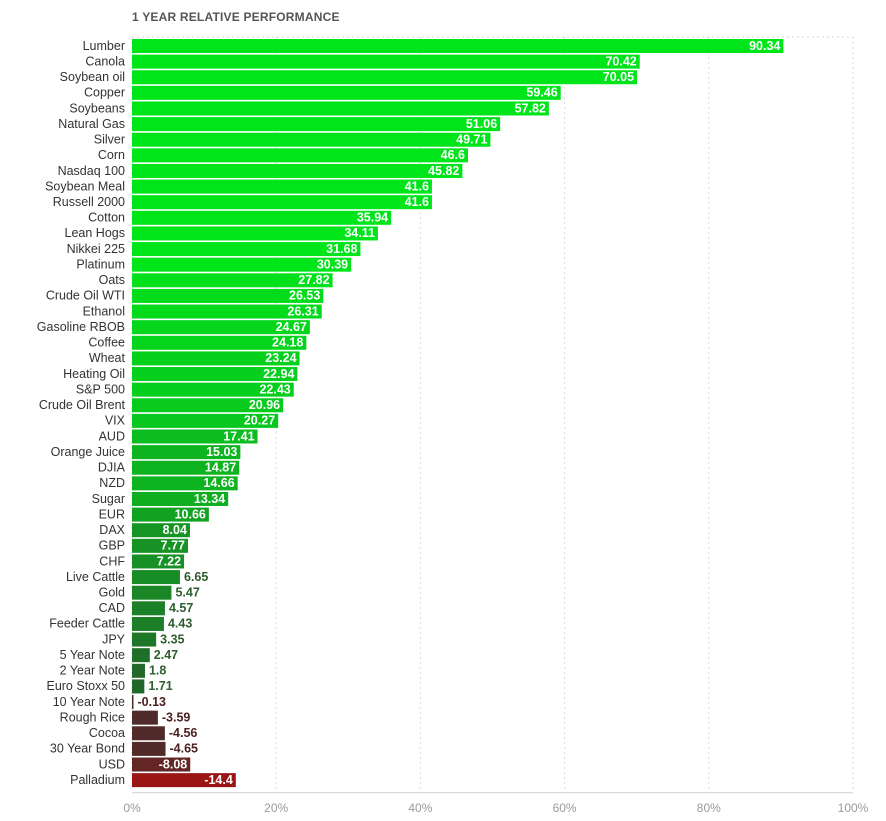 The image size is (886, 821). Describe the element at coordinates (176, 717) in the screenshot. I see `value-label: -3.59` at that location.